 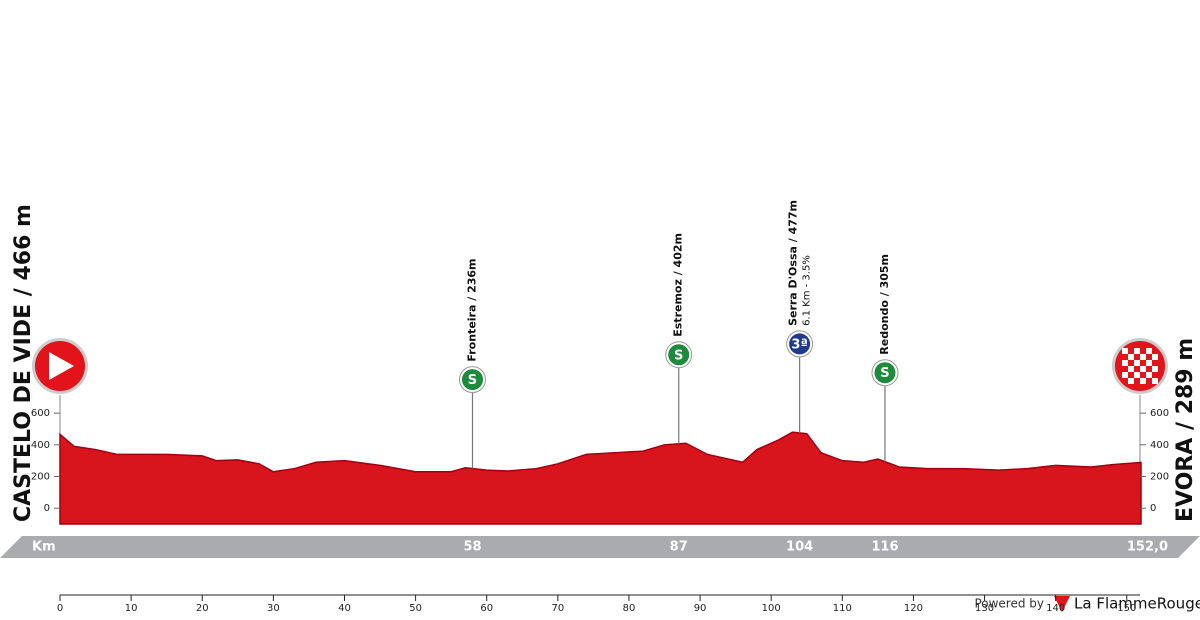 I want to click on brand-logo, so click(x=1062, y=604).